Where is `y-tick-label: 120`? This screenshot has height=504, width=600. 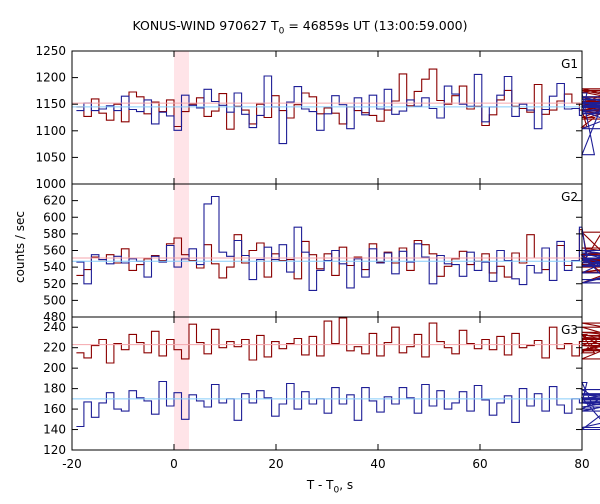
y-tick-label: 120 is located at coordinates (54, 450).